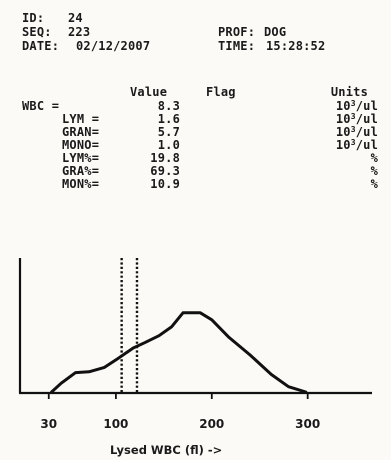 The image size is (391, 460). What do you see at coordinates (81, 145) in the screenshot?
I see `row-label-mono: MONO=` at bounding box center [81, 145].